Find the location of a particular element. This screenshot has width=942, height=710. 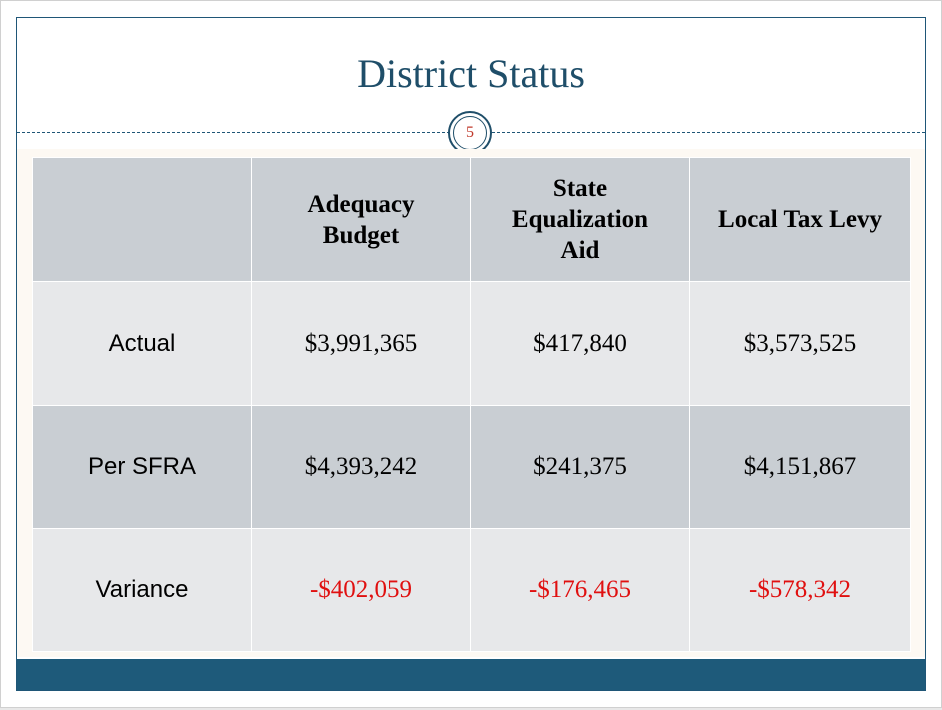

header-cell-empty is located at coordinates (142, 219).